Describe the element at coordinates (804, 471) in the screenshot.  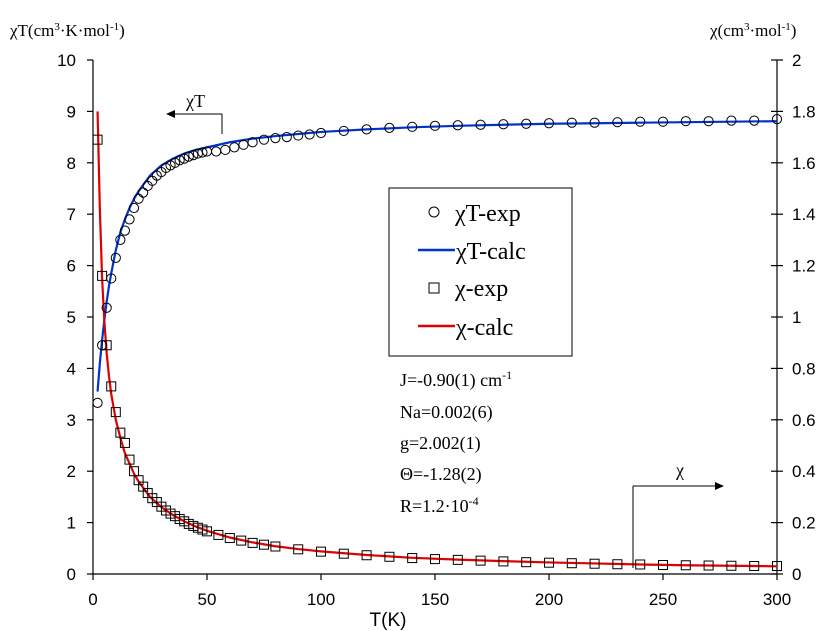
I see `y-right-tick-label: 0.4` at that location.